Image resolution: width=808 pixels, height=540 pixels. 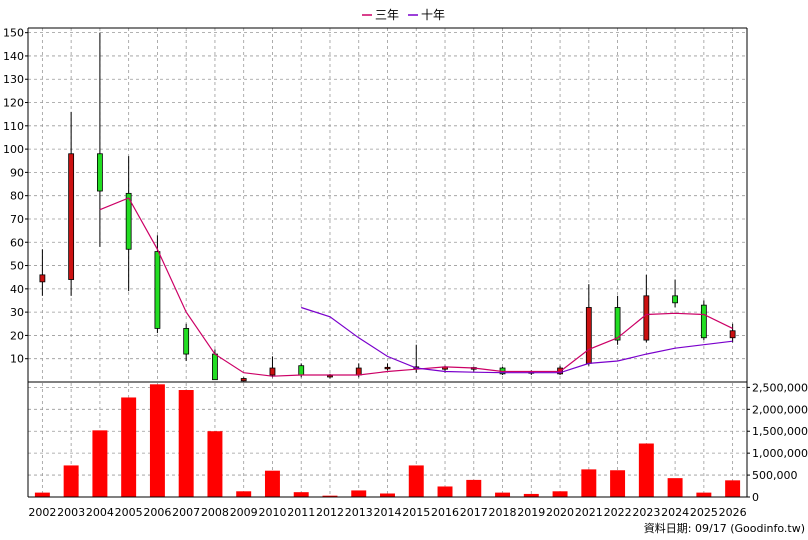 What do you see at coordinates (272, 512) in the screenshot?
I see `x-tick-label: 2010` at bounding box center [272, 512].